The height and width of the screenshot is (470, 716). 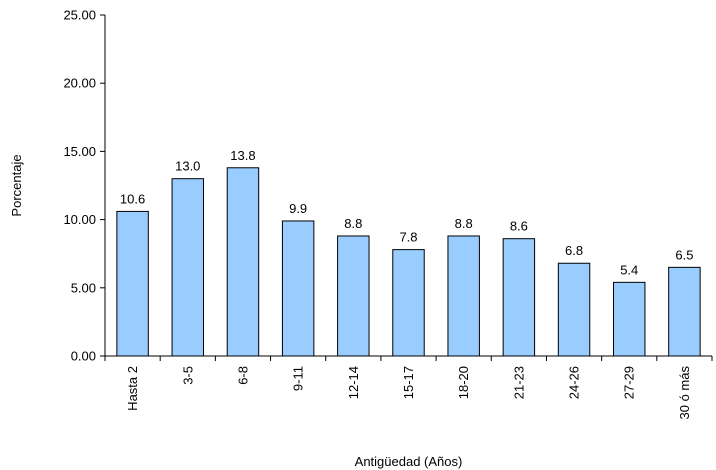 I want to click on y-tick-label: 25.00, so click(x=79, y=15).